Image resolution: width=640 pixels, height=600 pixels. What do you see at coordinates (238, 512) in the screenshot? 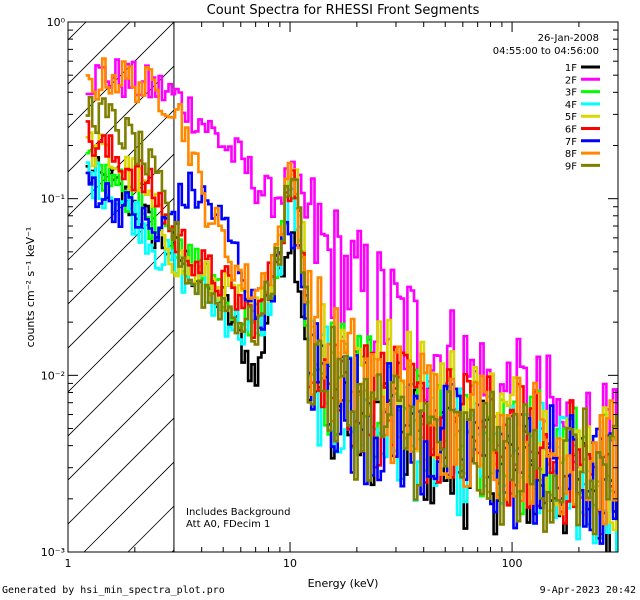
I see `annotation-background: Includes Background` at bounding box center [238, 512].